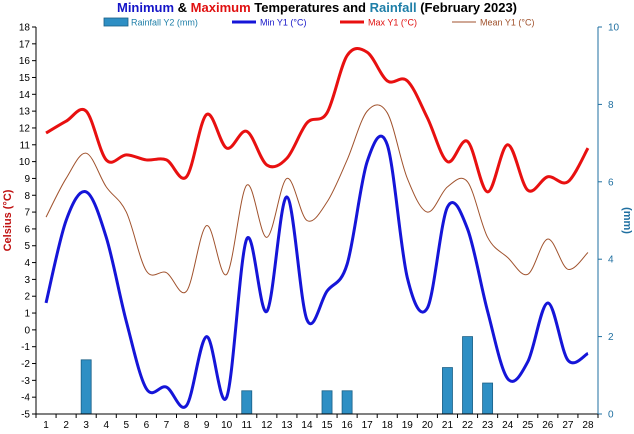 The height and width of the screenshot is (434, 634). Describe the element at coordinates (147, 425) in the screenshot. I see `x-tick-label: 6` at that location.